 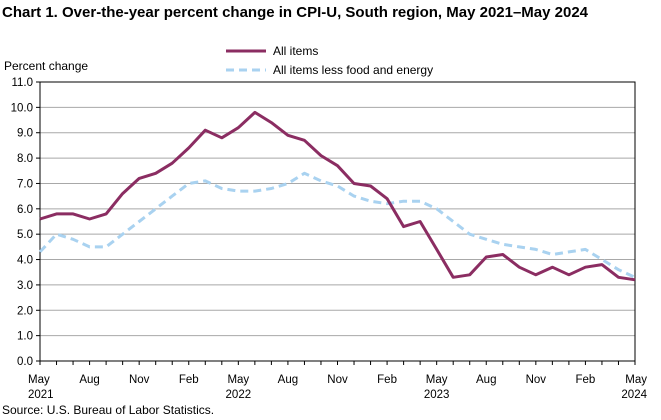 I want to click on y-tick-label: 9.0, so click(x=25, y=134).